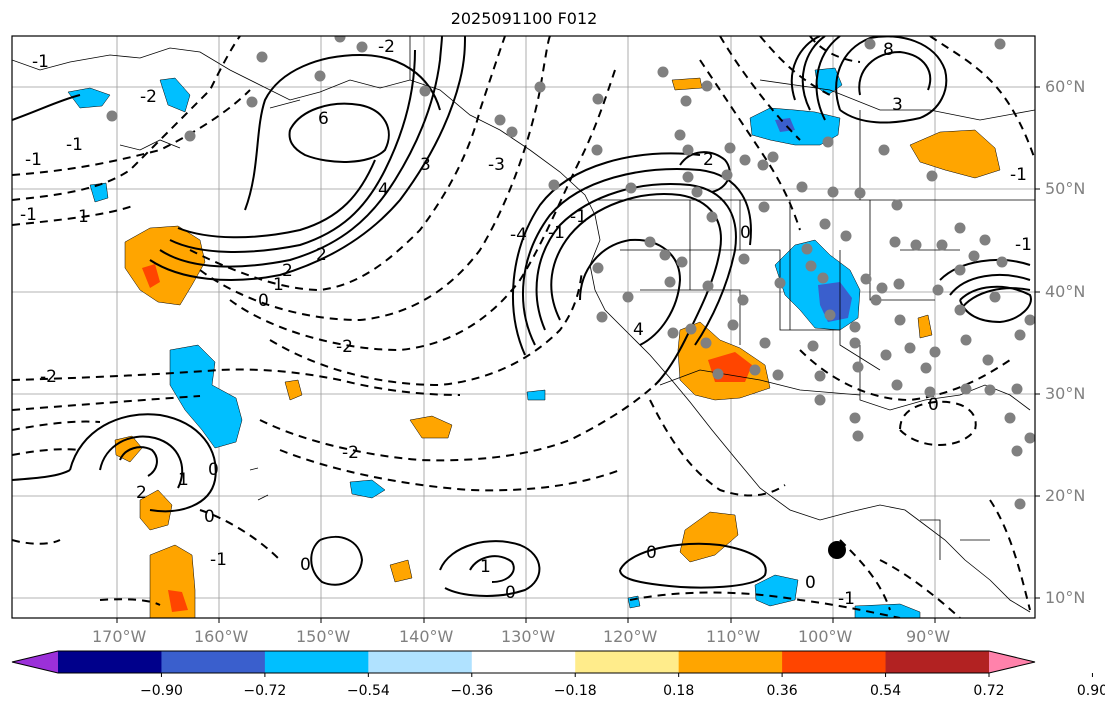 This screenshot has width=1105, height=712. What do you see at coordinates (837, 550) in the screenshot?
I see `marker-dot` at bounding box center [837, 550].